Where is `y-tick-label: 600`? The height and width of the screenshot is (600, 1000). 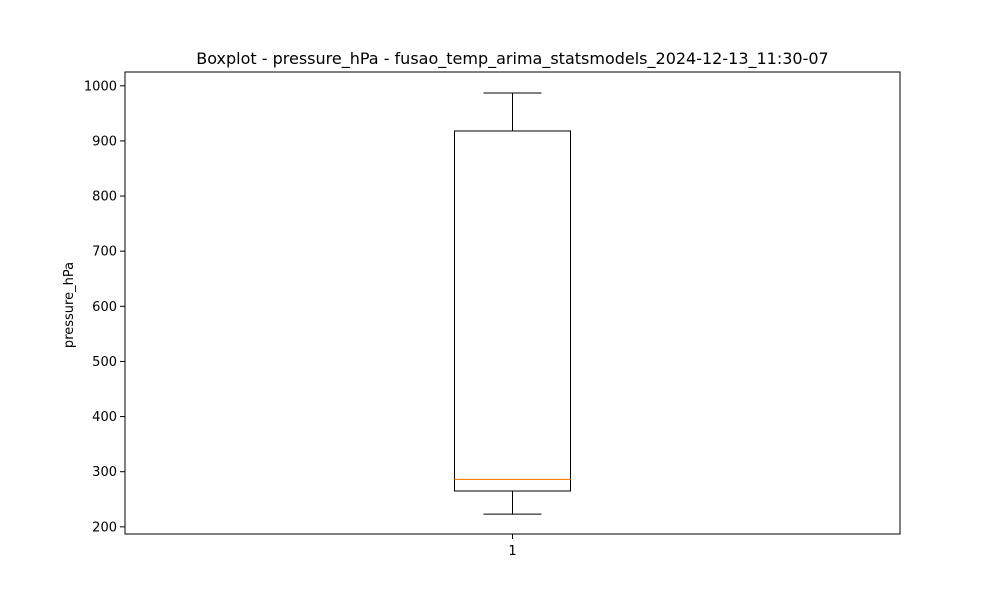 y-tick-label: 600 is located at coordinates (104, 307).